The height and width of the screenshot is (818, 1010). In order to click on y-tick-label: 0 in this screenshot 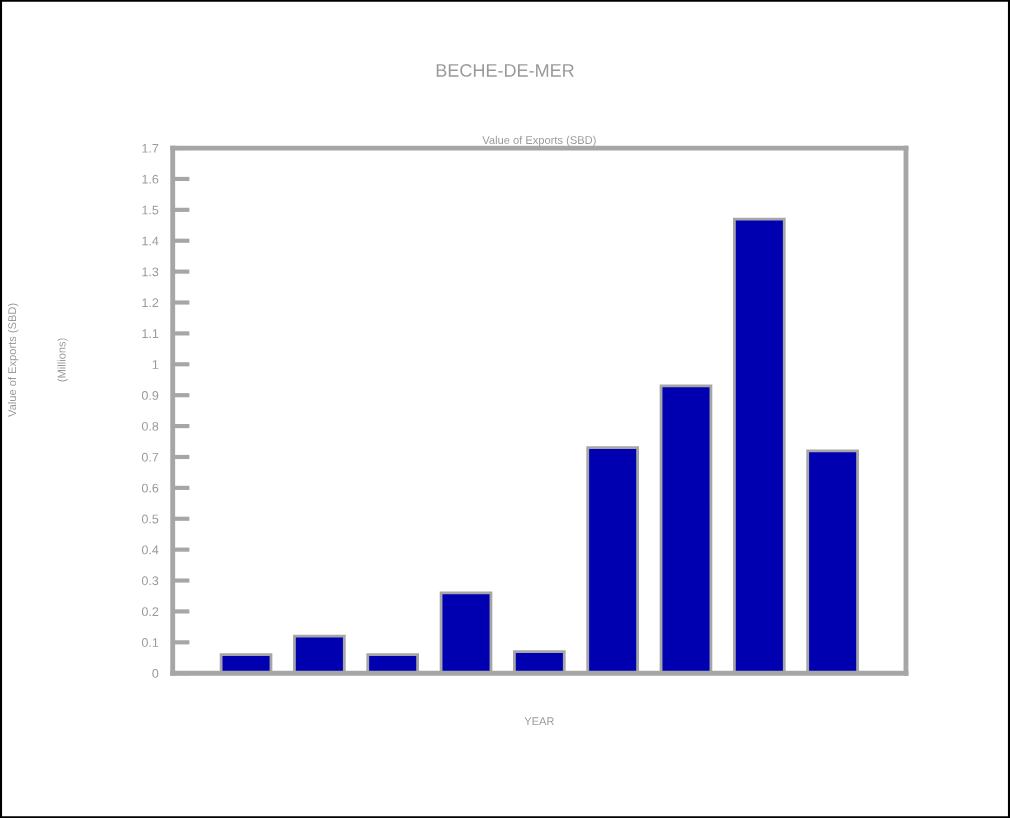, I will do `click(155, 673)`.